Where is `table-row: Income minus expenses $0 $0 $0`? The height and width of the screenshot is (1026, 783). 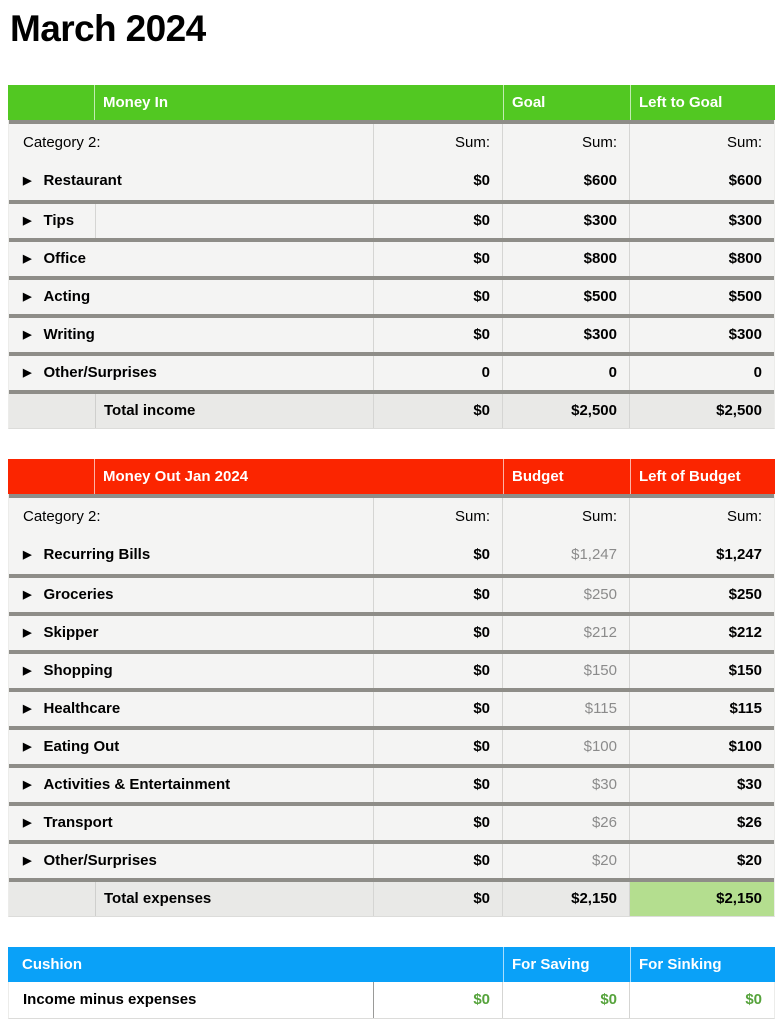
table-row: Income minus expenses $0 $0 $0 is located at coordinates (391, 999).